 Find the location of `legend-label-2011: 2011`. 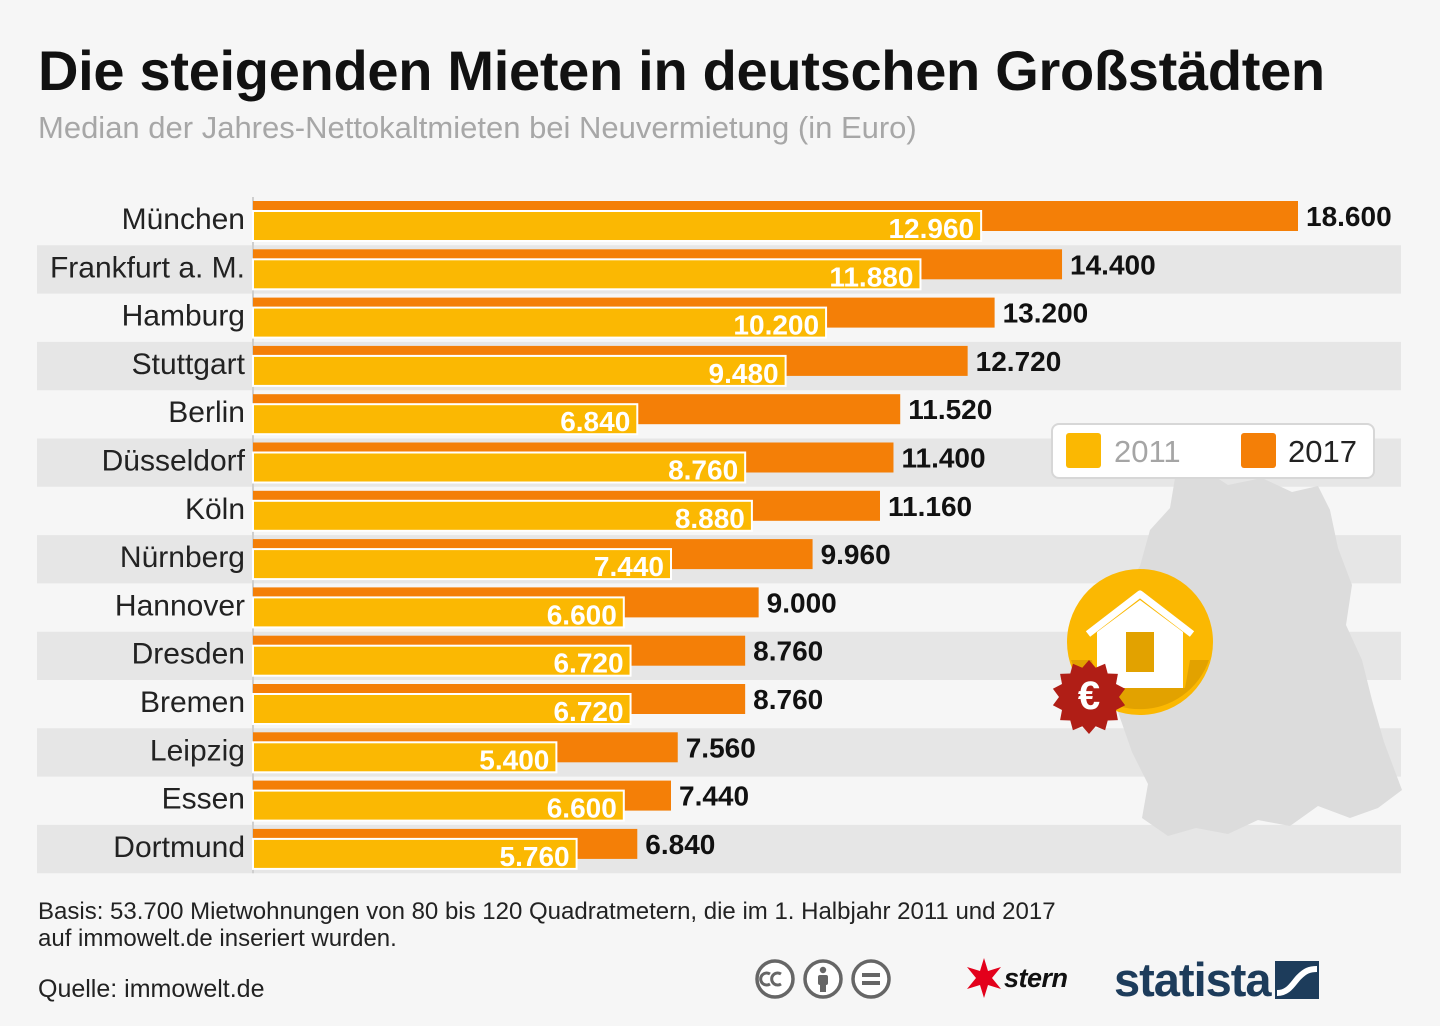

legend-label-2011: 2011 is located at coordinates (1147, 451).